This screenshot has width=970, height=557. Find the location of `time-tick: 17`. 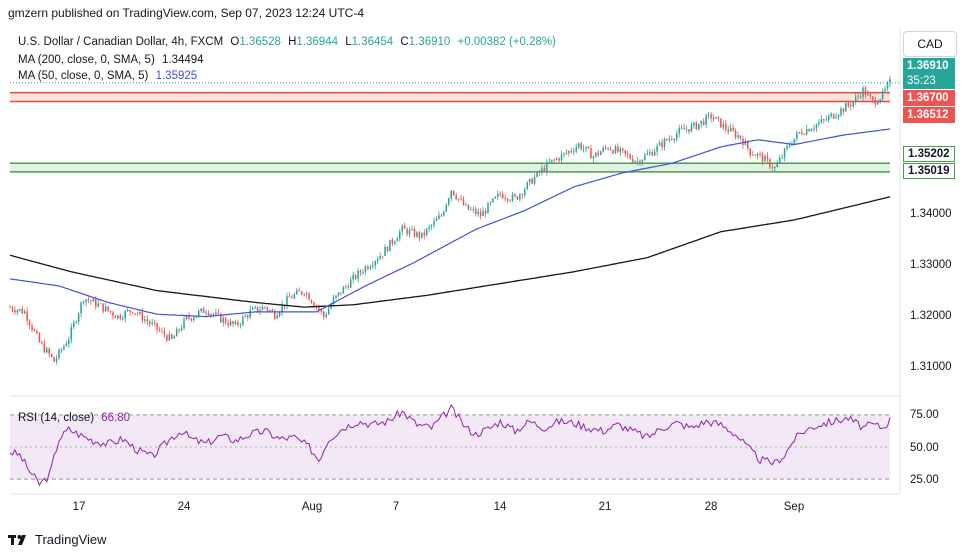

time-tick: 17 is located at coordinates (79, 507).